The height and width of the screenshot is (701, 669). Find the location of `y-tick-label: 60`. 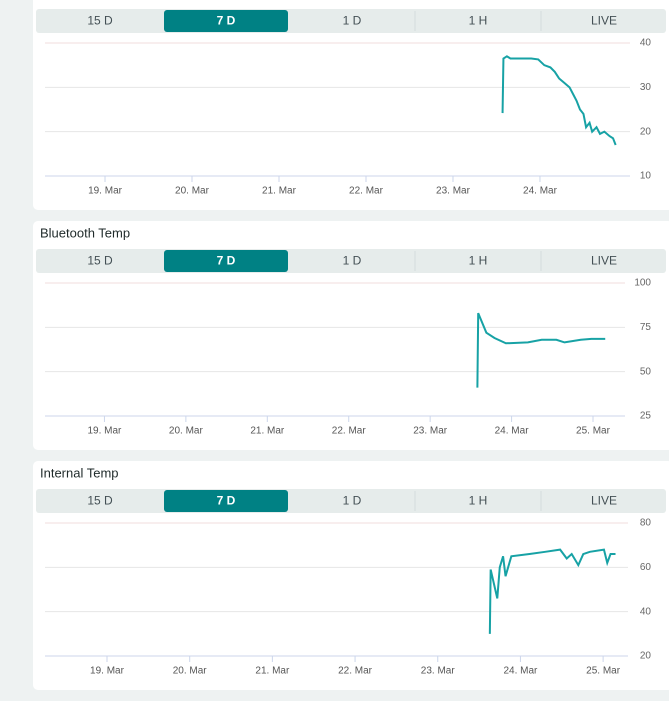

y-tick-label: 60 is located at coordinates (646, 567).